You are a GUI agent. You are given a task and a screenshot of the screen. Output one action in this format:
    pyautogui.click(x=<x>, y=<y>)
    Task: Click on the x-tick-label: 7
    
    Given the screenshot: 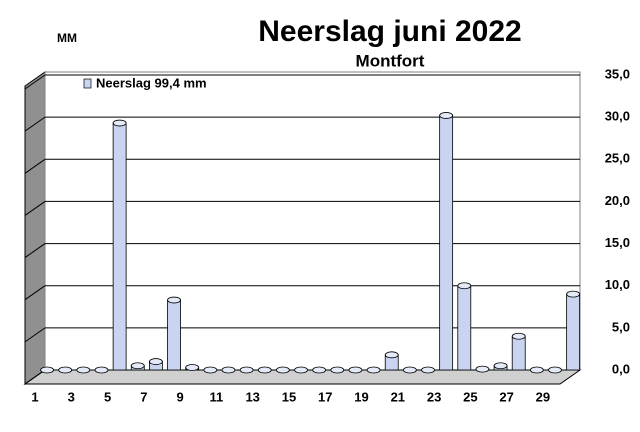 What is the action you would take?
    pyautogui.click(x=143, y=396)
    